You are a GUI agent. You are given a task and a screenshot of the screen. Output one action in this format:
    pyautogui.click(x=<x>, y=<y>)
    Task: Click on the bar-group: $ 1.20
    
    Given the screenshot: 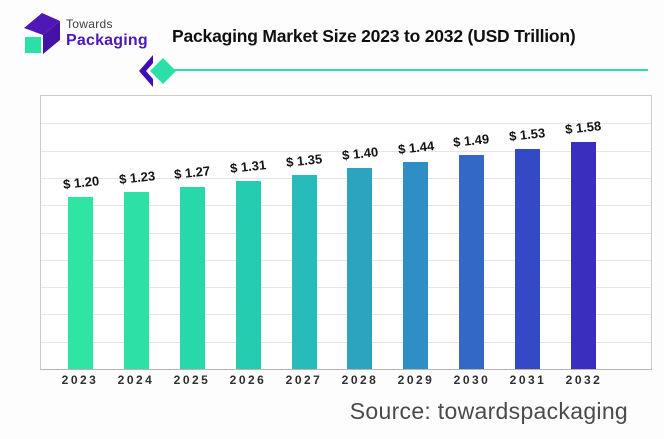 What is the action you would take?
    pyautogui.click(x=81, y=232)
    